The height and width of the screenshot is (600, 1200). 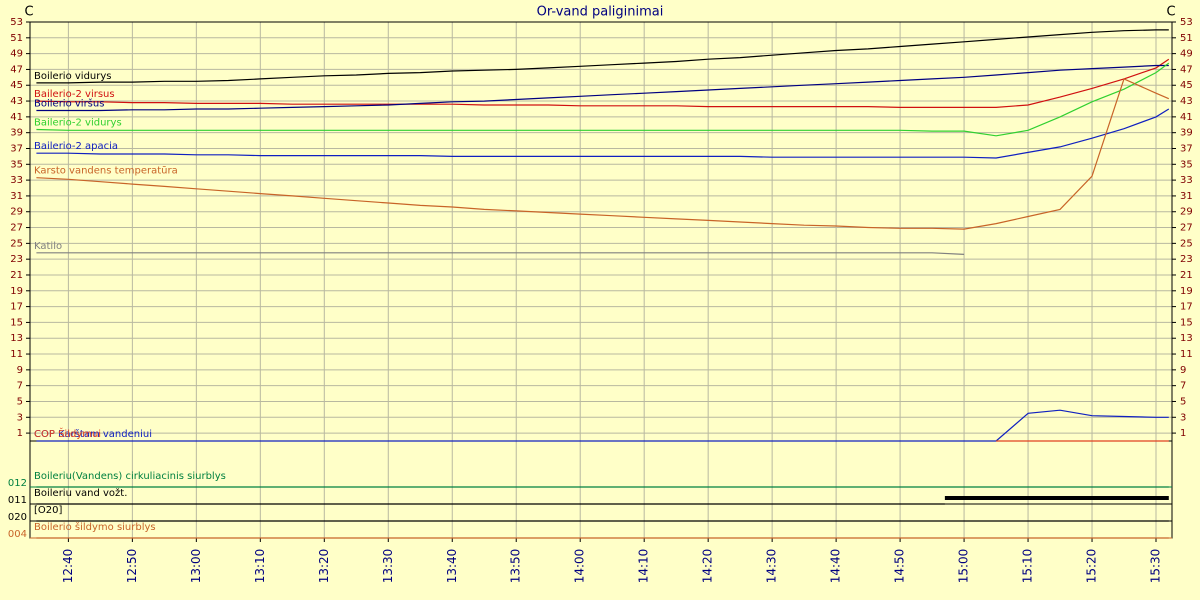 What do you see at coordinates (1186, 322) in the screenshot?
I see `y2-tick-label: 15` at bounding box center [1186, 322].